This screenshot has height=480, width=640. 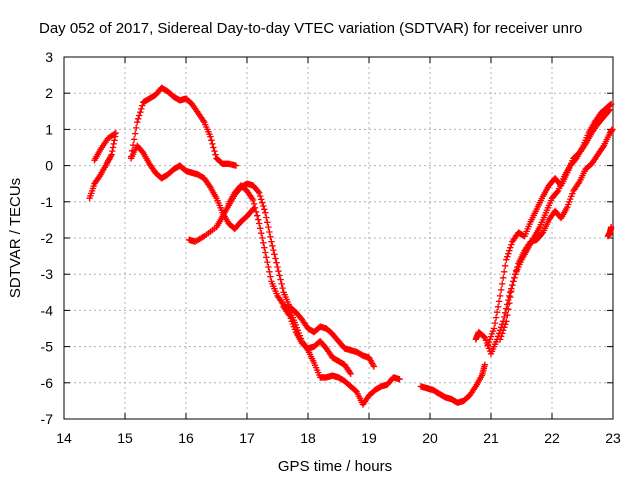 I want to click on x-tick-label: 21, so click(x=491, y=438).